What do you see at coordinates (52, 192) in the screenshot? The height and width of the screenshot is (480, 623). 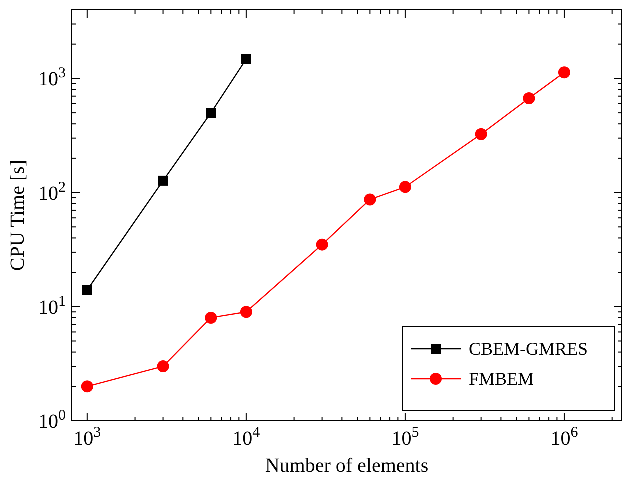 I see `y-tick-label: 10$^{2}$` at bounding box center [52, 192].